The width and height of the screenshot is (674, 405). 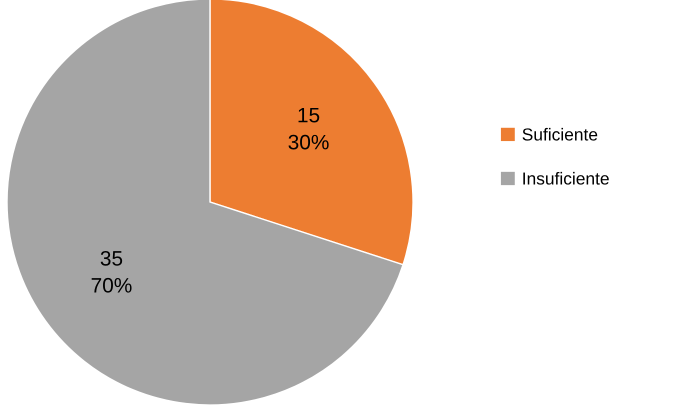 I want to click on data-label: 15 30%, so click(x=308, y=129).